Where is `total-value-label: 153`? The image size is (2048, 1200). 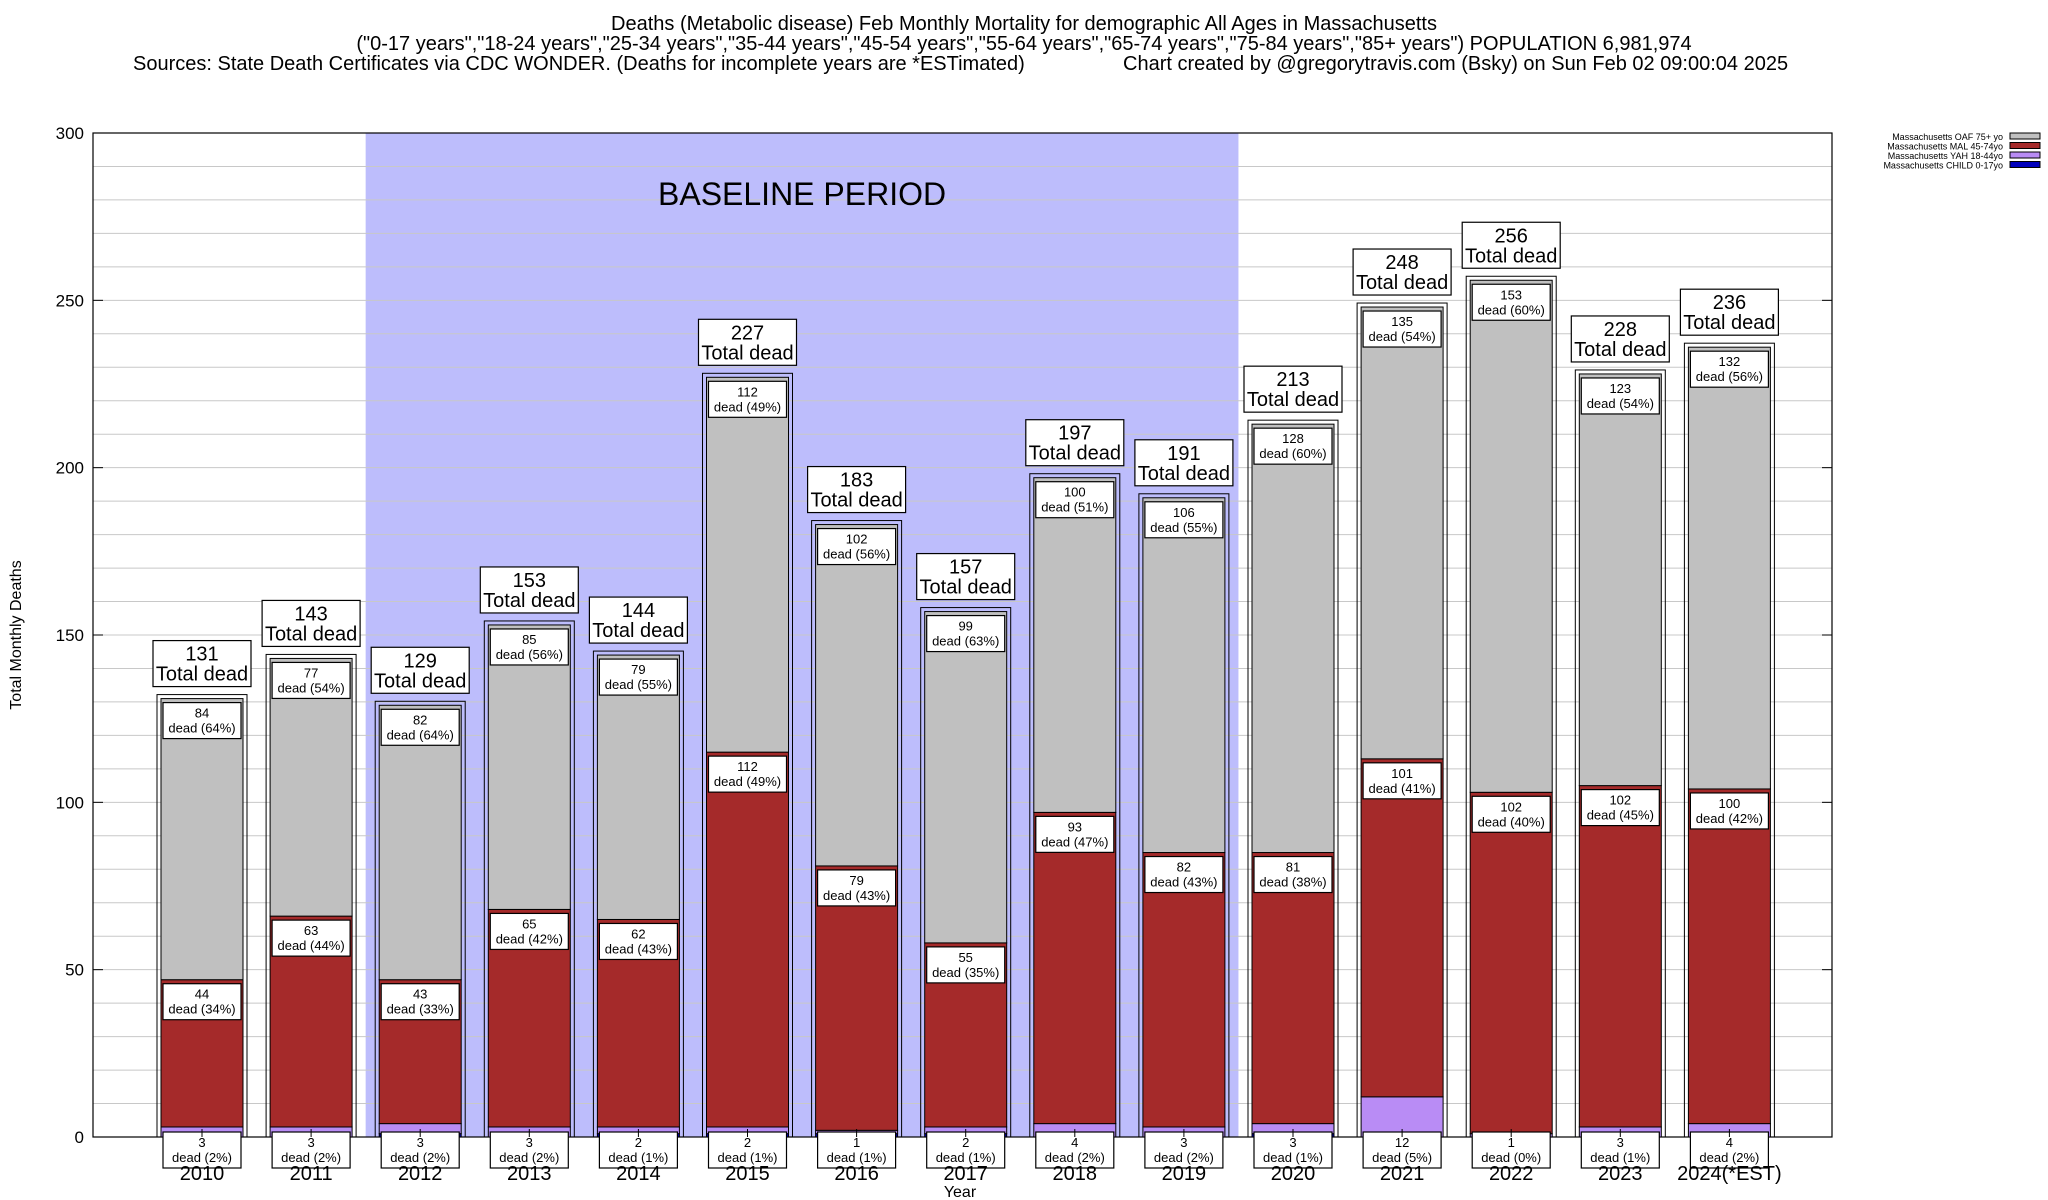
total-value-label: 153 is located at coordinates (529, 581).